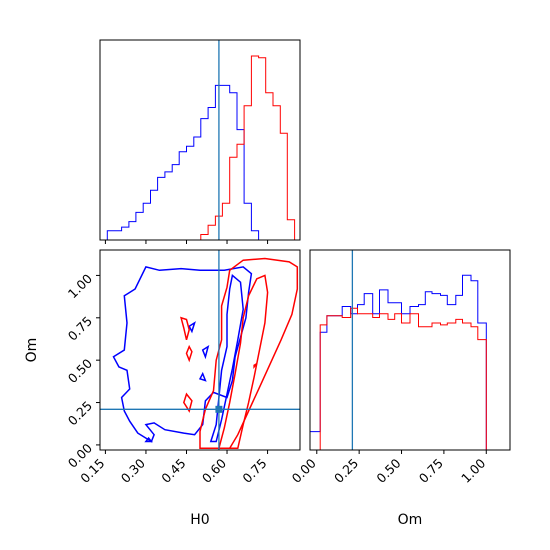 This screenshot has width=550, height=550. What do you see at coordinates (80, 328) in the screenshot?
I see `contour-y-tick-label: 0.75` at bounding box center [80, 328].